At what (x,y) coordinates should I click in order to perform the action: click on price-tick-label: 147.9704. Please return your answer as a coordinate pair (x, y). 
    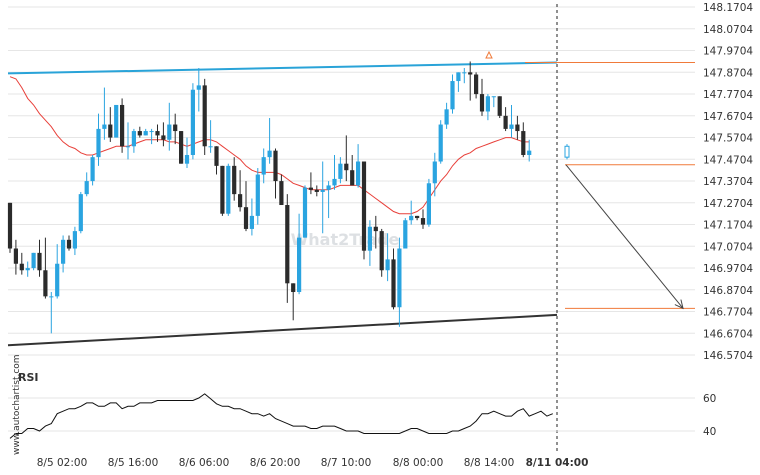
    Looking at the image, I should click on (728, 52).